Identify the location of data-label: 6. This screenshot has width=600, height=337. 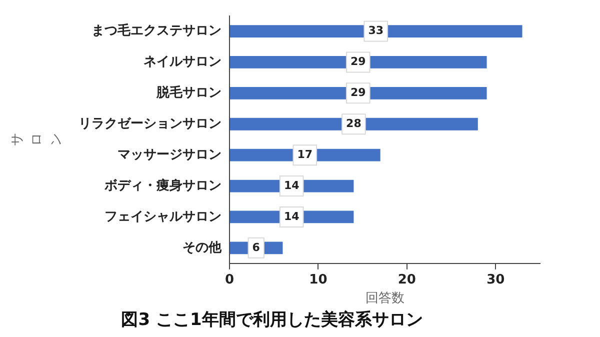
(256, 247).